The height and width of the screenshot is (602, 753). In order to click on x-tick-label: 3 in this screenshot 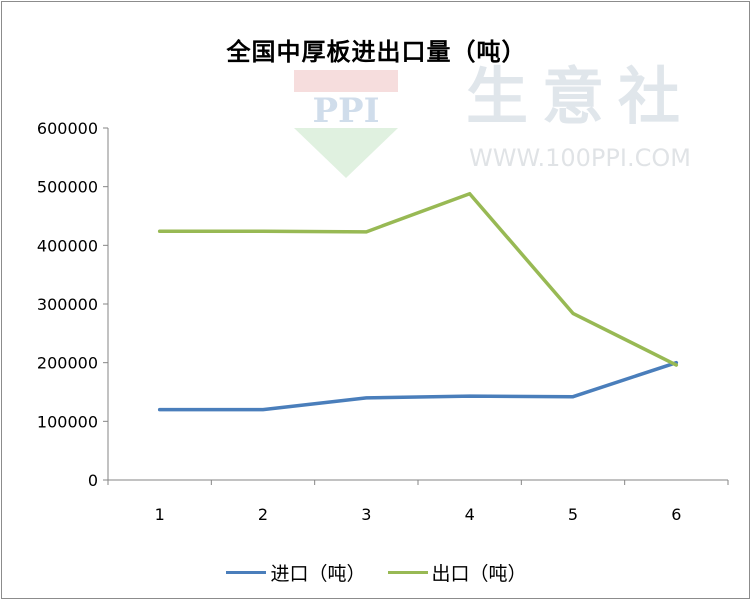, I will do `click(366, 514)`.